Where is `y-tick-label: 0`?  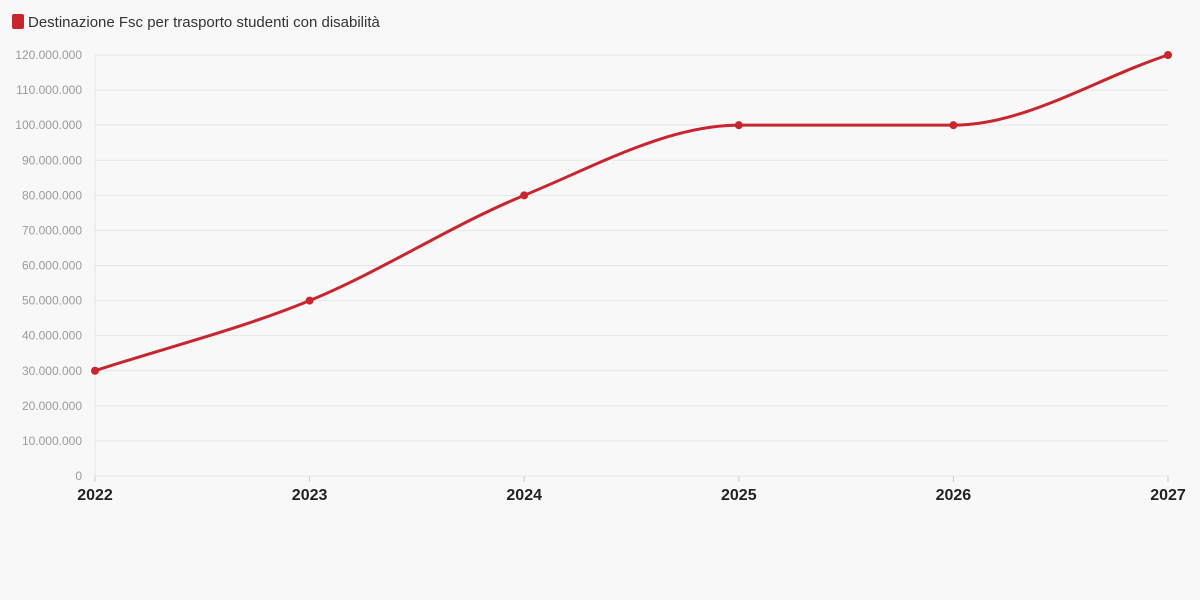 y-tick-label: 0 is located at coordinates (78, 476).